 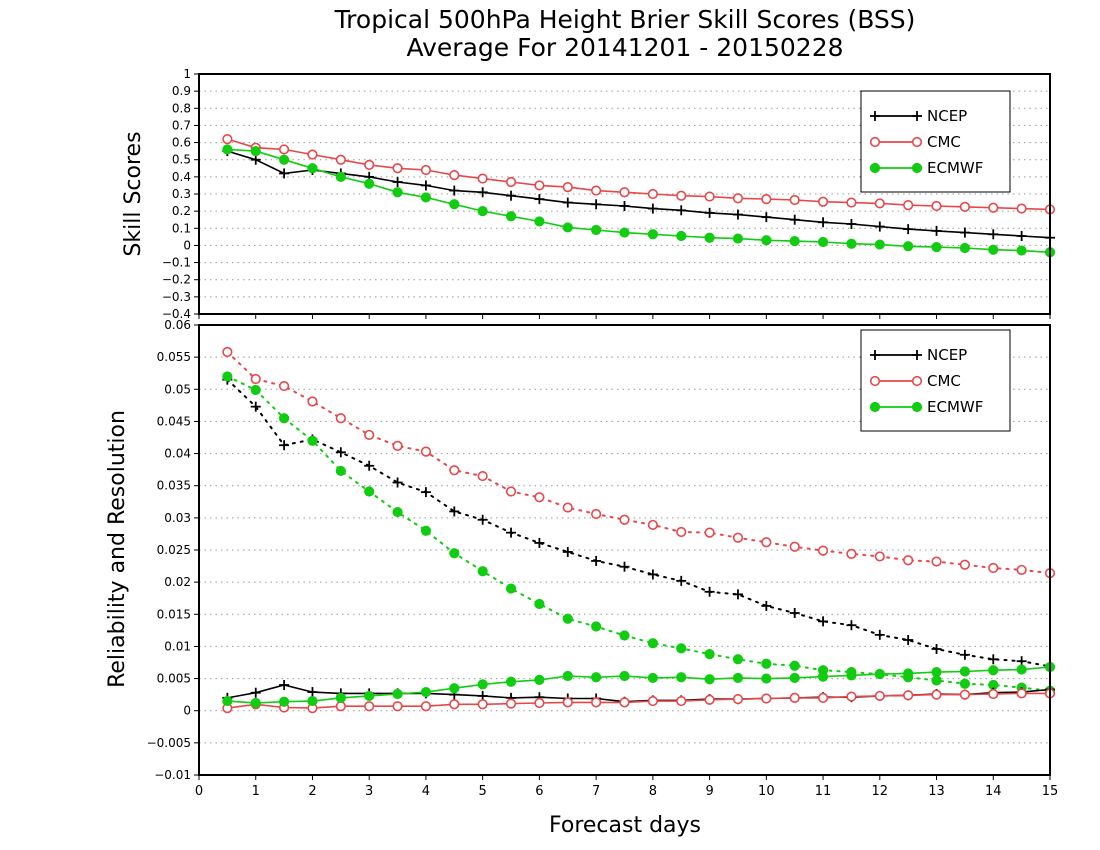 What do you see at coordinates (369, 791) in the screenshot?
I see `x-tick-label: 3` at bounding box center [369, 791].